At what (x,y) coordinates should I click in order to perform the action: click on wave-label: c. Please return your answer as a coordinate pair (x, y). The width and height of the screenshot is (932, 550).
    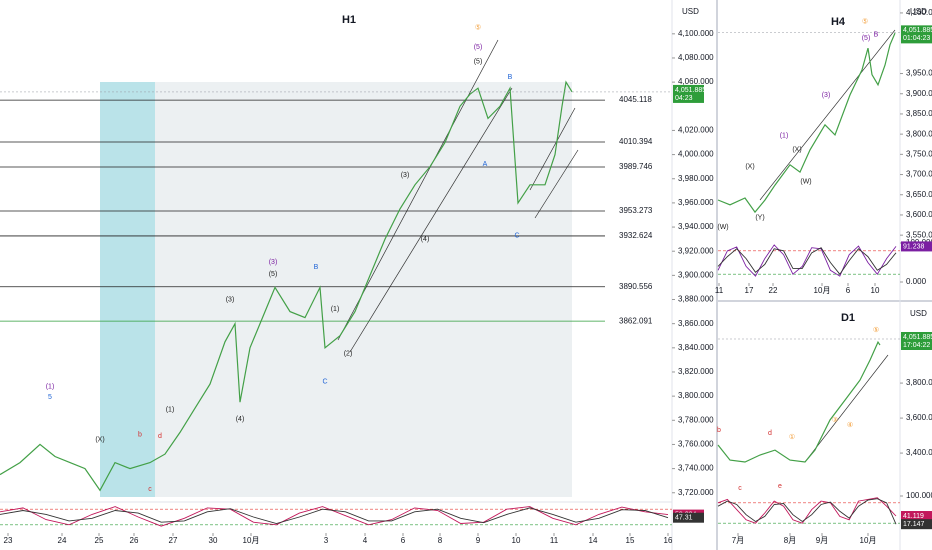
    Looking at the image, I should click on (150, 489).